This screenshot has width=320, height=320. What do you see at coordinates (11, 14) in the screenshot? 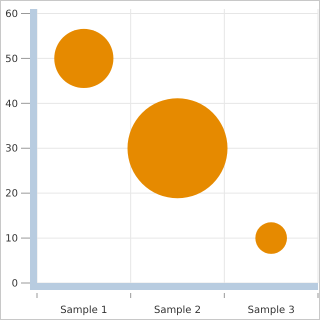
I see `y-tick-label: 60` at bounding box center [11, 14].